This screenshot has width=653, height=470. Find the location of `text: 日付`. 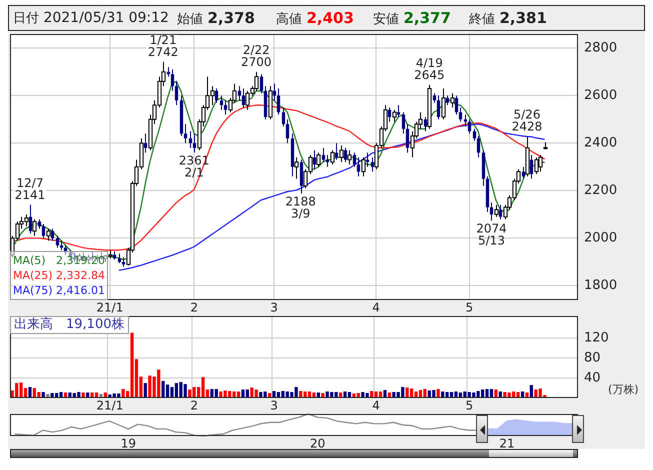

text: 日付 is located at coordinates (26, 18).